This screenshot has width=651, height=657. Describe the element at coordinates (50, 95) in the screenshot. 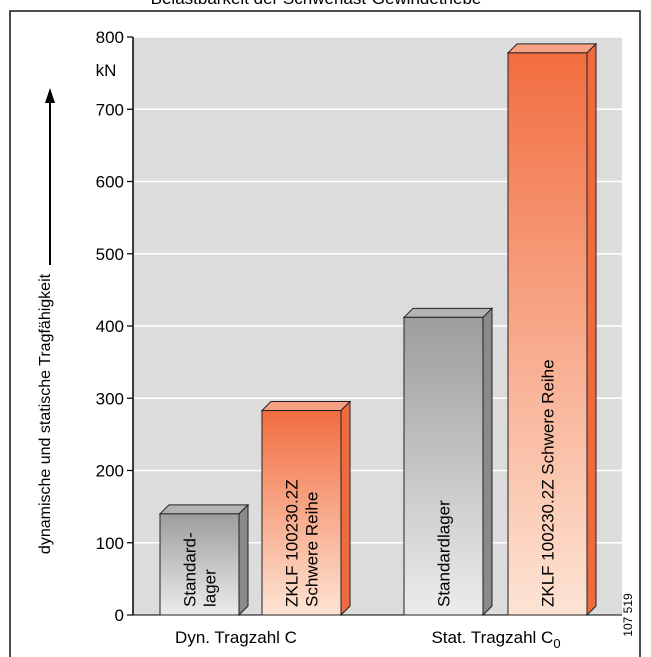

I see `y-axis-arrow-head` at that location.